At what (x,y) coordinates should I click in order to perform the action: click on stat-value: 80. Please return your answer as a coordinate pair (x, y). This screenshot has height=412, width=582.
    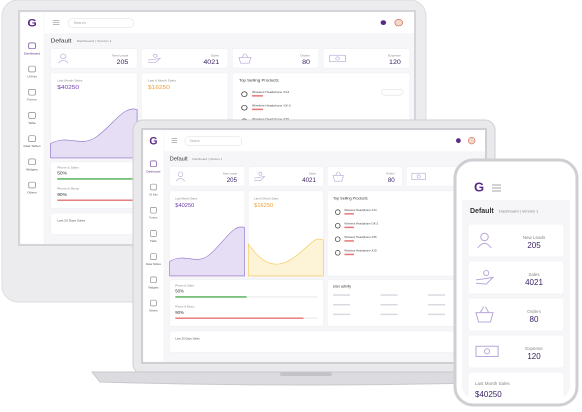
    Looking at the image, I should click on (391, 180).